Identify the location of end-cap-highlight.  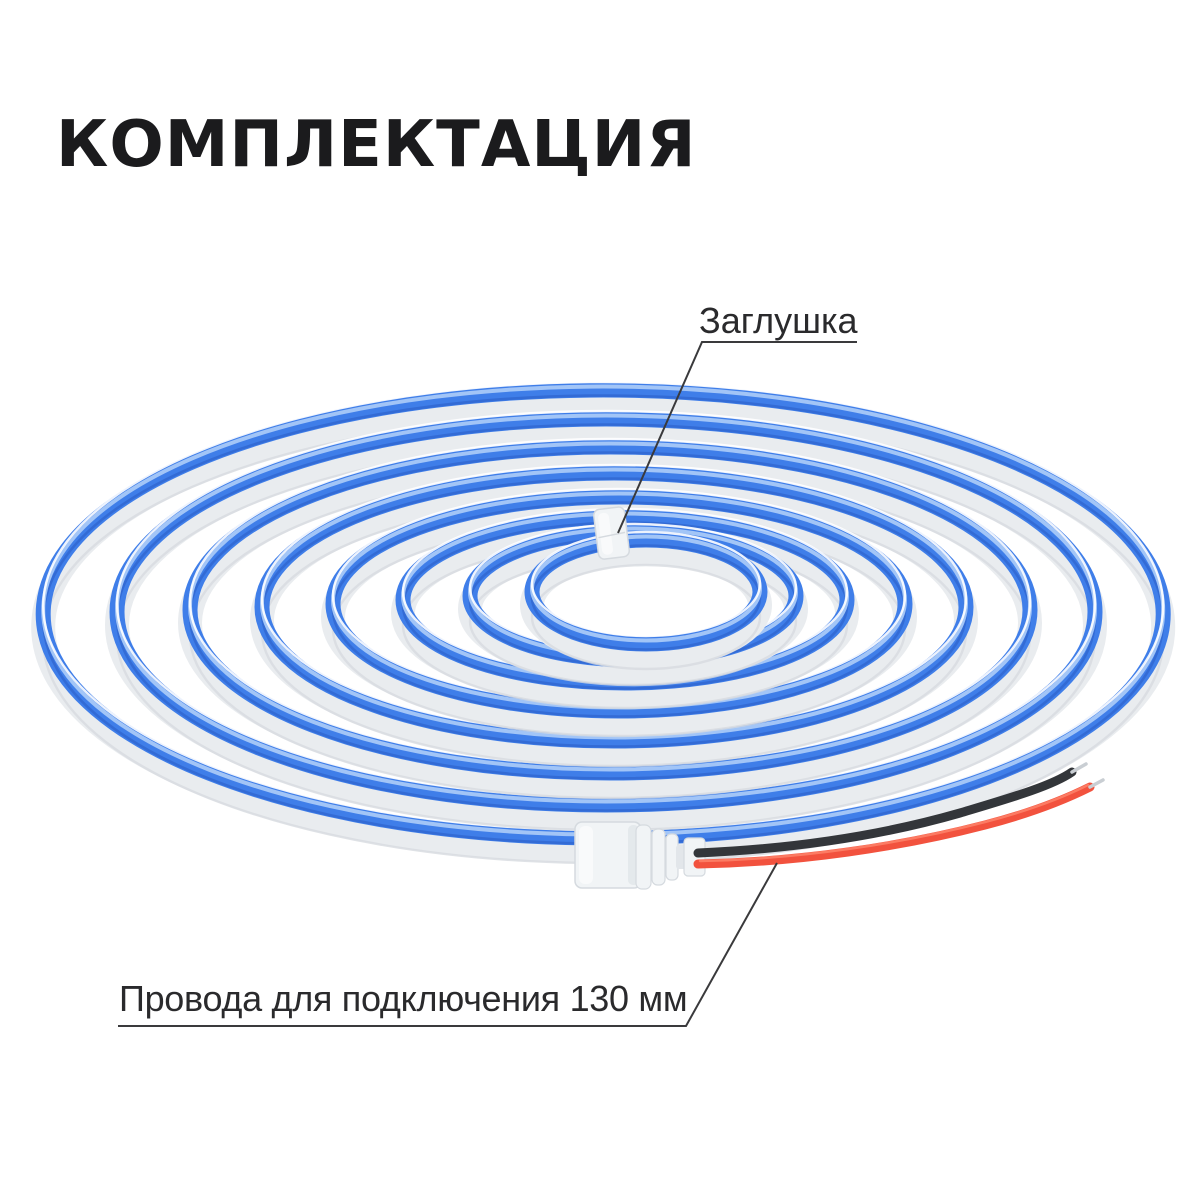
(605, 533).